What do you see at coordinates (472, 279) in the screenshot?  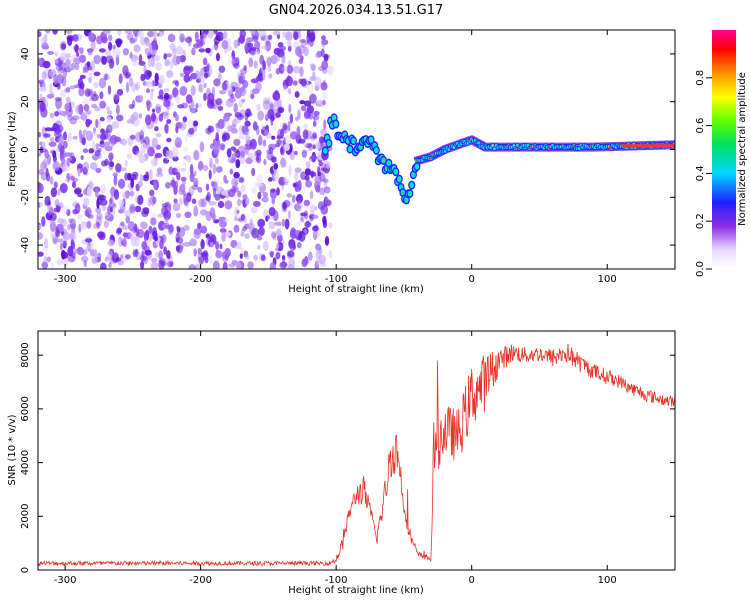 I see `spectrogram-x-tick-label: 0` at bounding box center [472, 279].